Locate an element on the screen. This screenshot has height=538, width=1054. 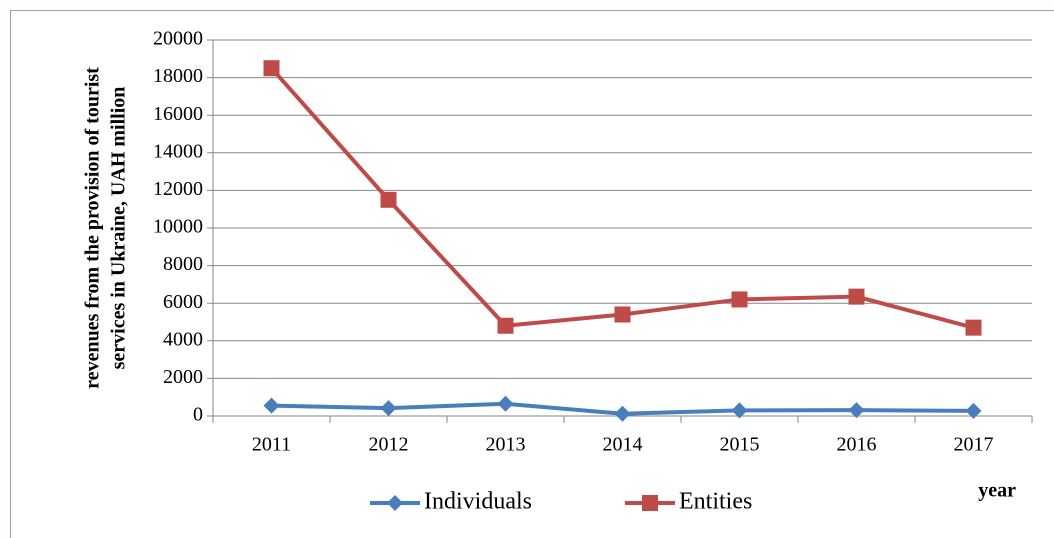
legend-label: Entities is located at coordinates (715, 502).